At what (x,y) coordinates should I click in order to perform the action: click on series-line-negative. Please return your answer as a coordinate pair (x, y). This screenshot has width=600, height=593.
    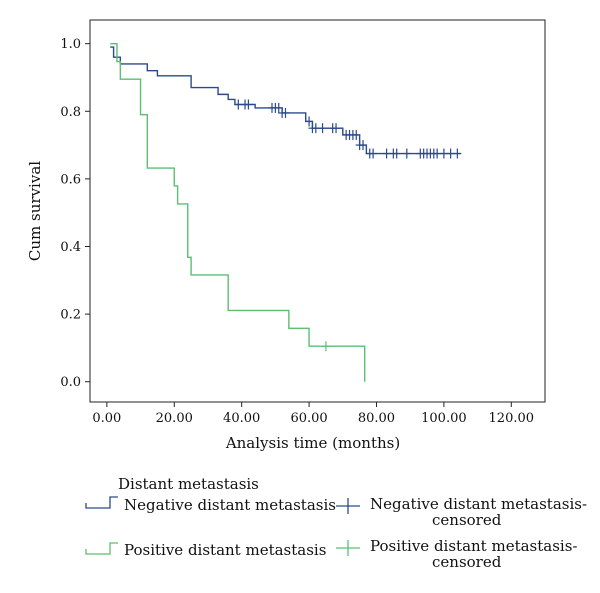
    Looking at the image, I should click on (285, 100).